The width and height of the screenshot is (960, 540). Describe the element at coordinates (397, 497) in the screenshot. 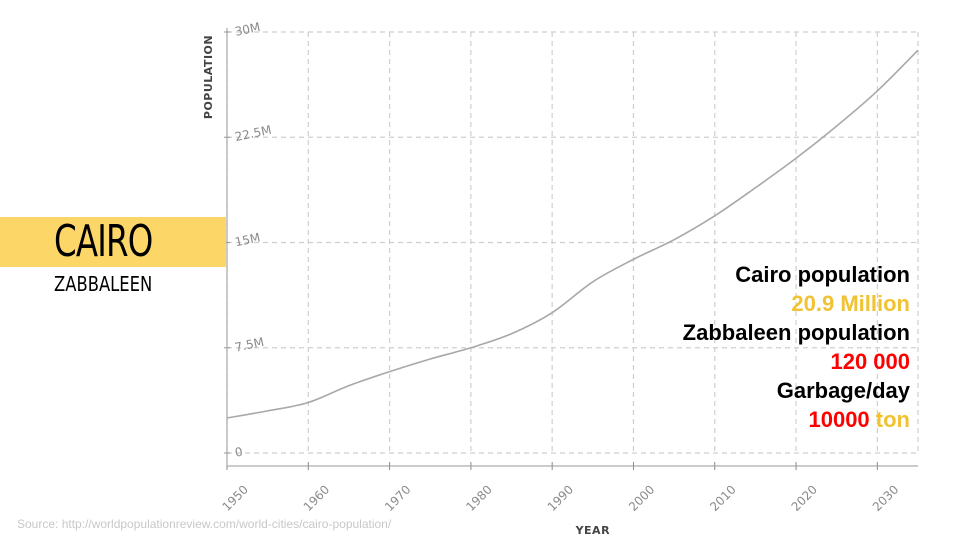

I see `x-tick-label: 1970` at that location.